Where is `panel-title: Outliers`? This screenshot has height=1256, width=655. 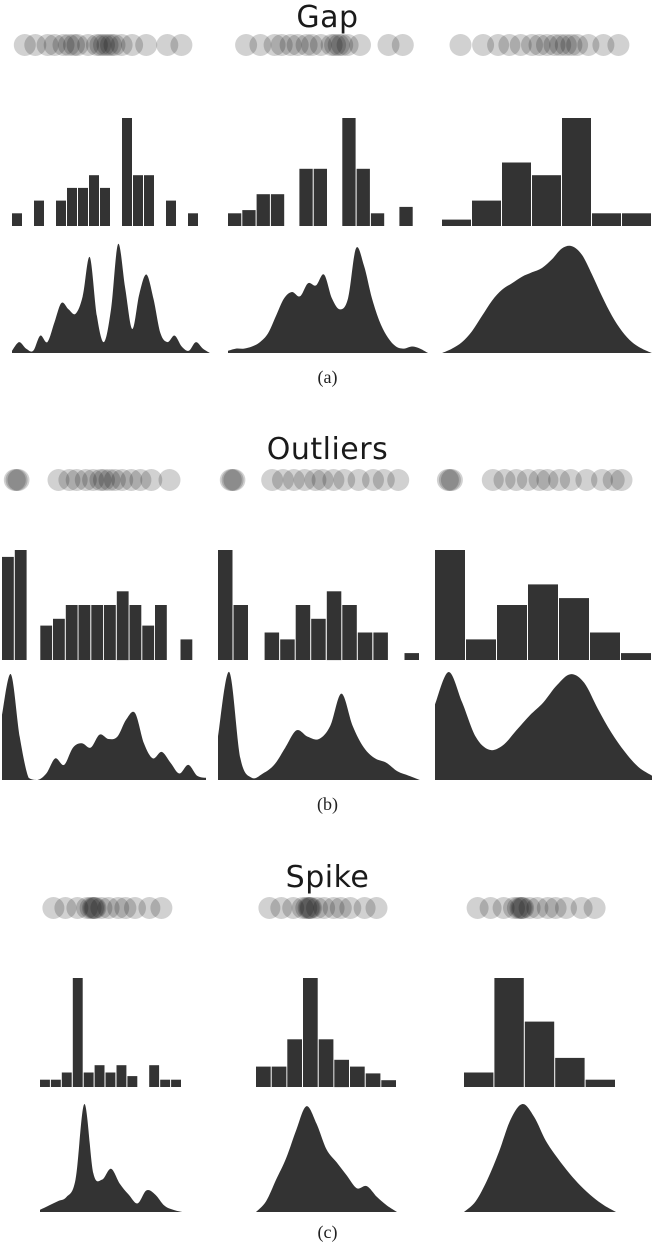
panel-title: Outliers is located at coordinates (327, 449).